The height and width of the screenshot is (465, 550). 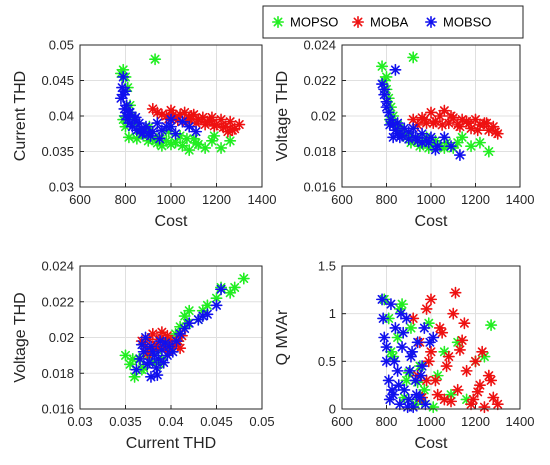 What do you see at coordinates (327, 266) in the screenshot?
I see `y-tick-label: 1.5` at bounding box center [327, 266].